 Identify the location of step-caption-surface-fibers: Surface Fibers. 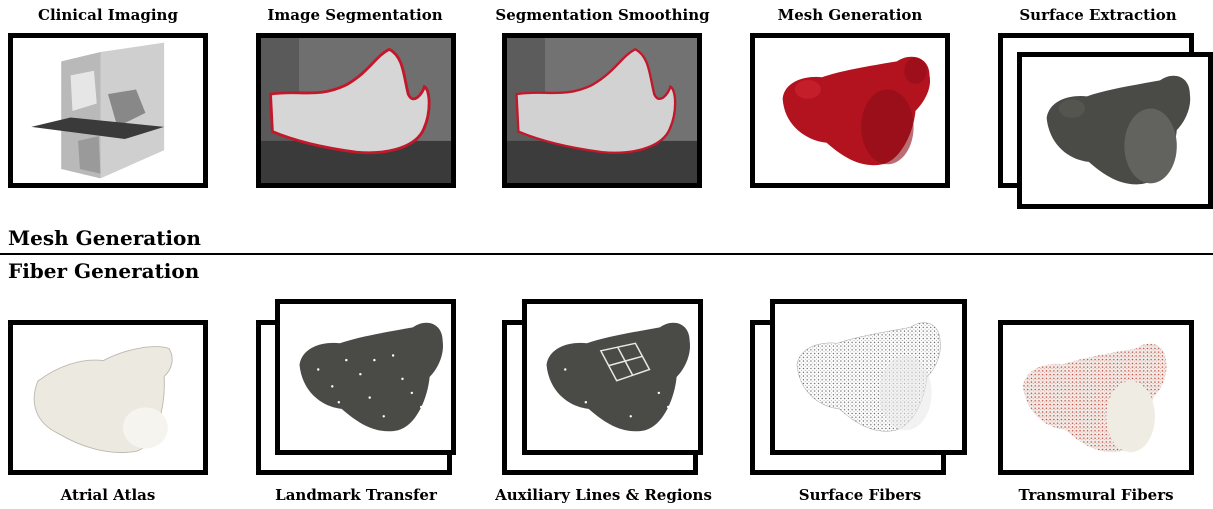
(860, 495).